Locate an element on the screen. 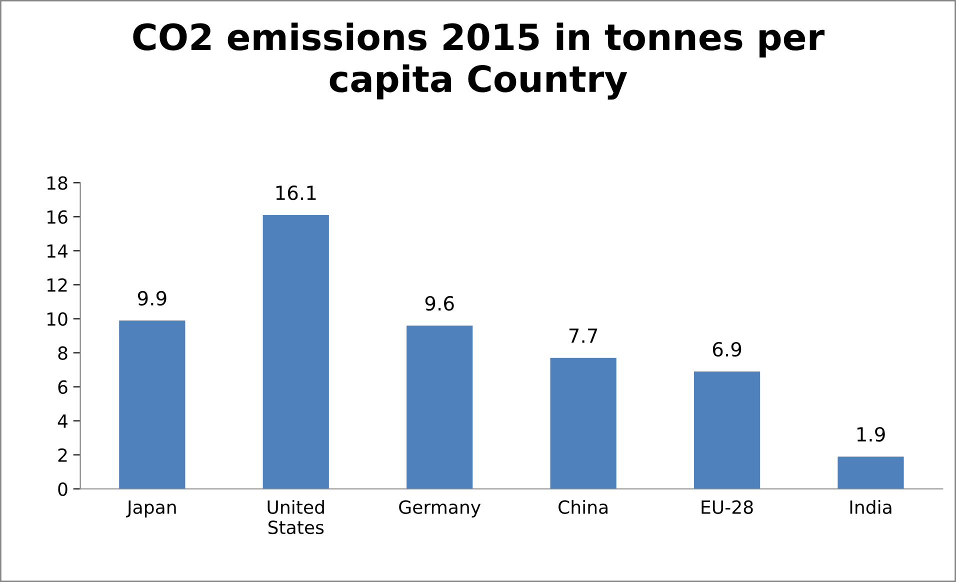 This screenshot has width=956, height=582. y-tick-label: 6 is located at coordinates (63, 387).